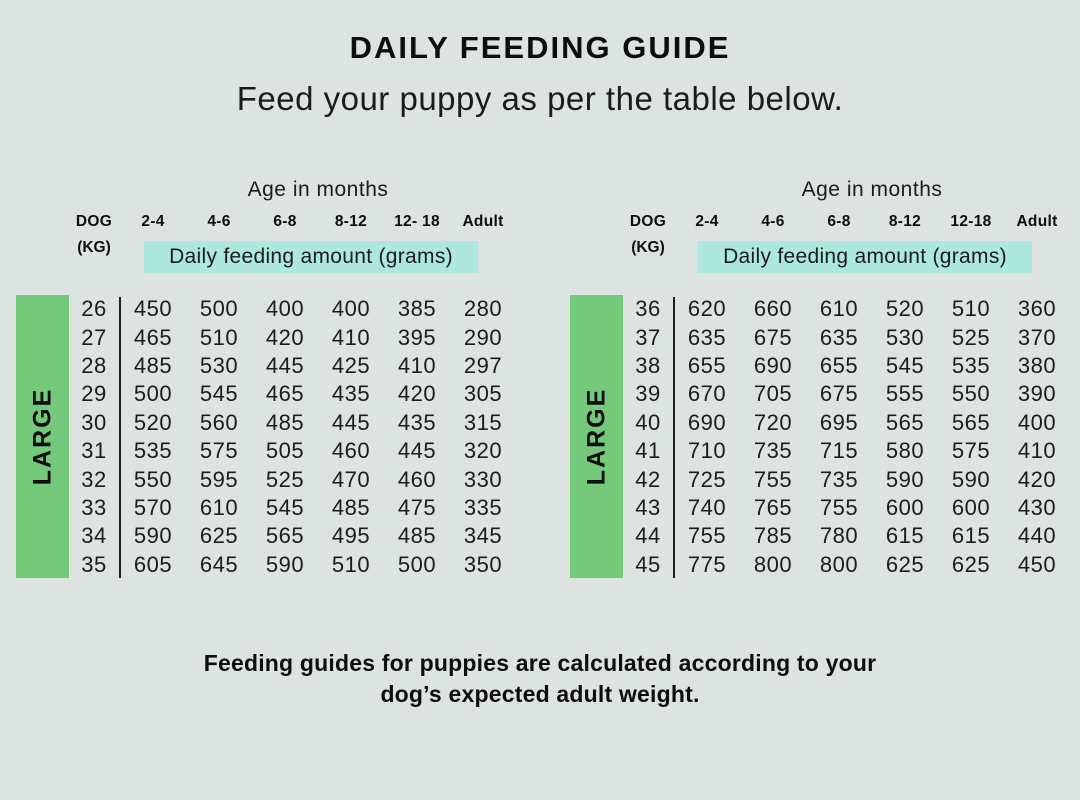 Image resolution: width=1080 pixels, height=800 pixels. What do you see at coordinates (846, 508) in the screenshot?
I see `table-row: 43 740 765 755 600 600 430` at bounding box center [846, 508].